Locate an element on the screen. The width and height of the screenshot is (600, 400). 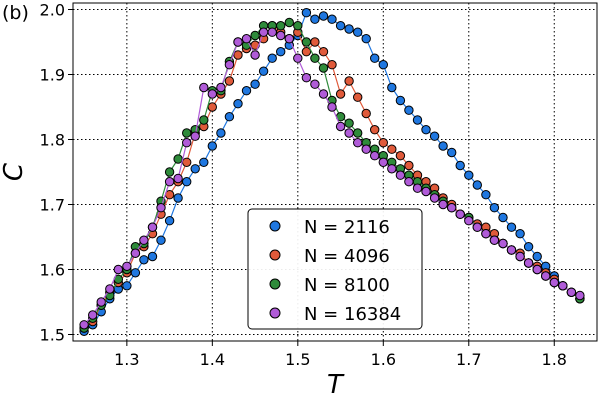
x-tick-label: 1.3 is located at coordinates (126, 359).